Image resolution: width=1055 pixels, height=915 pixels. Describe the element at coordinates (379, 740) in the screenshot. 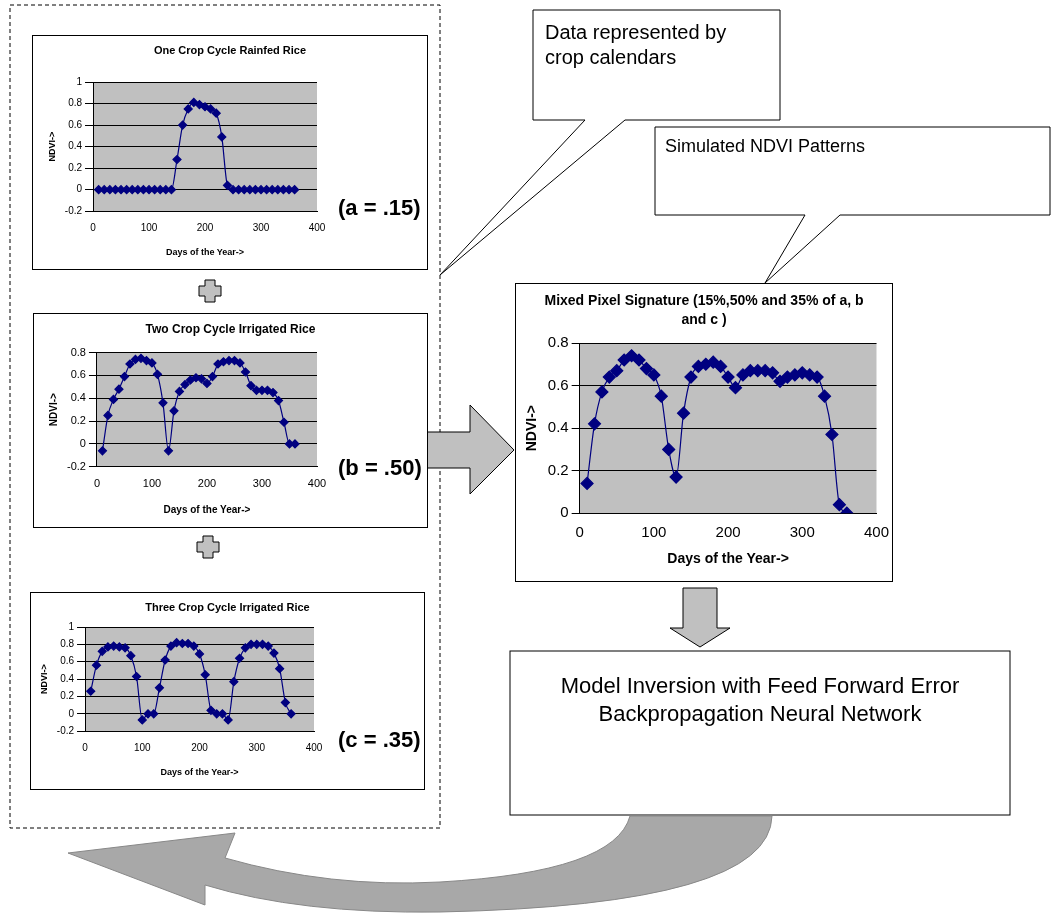

I see `text: (c = .35)` at that location.